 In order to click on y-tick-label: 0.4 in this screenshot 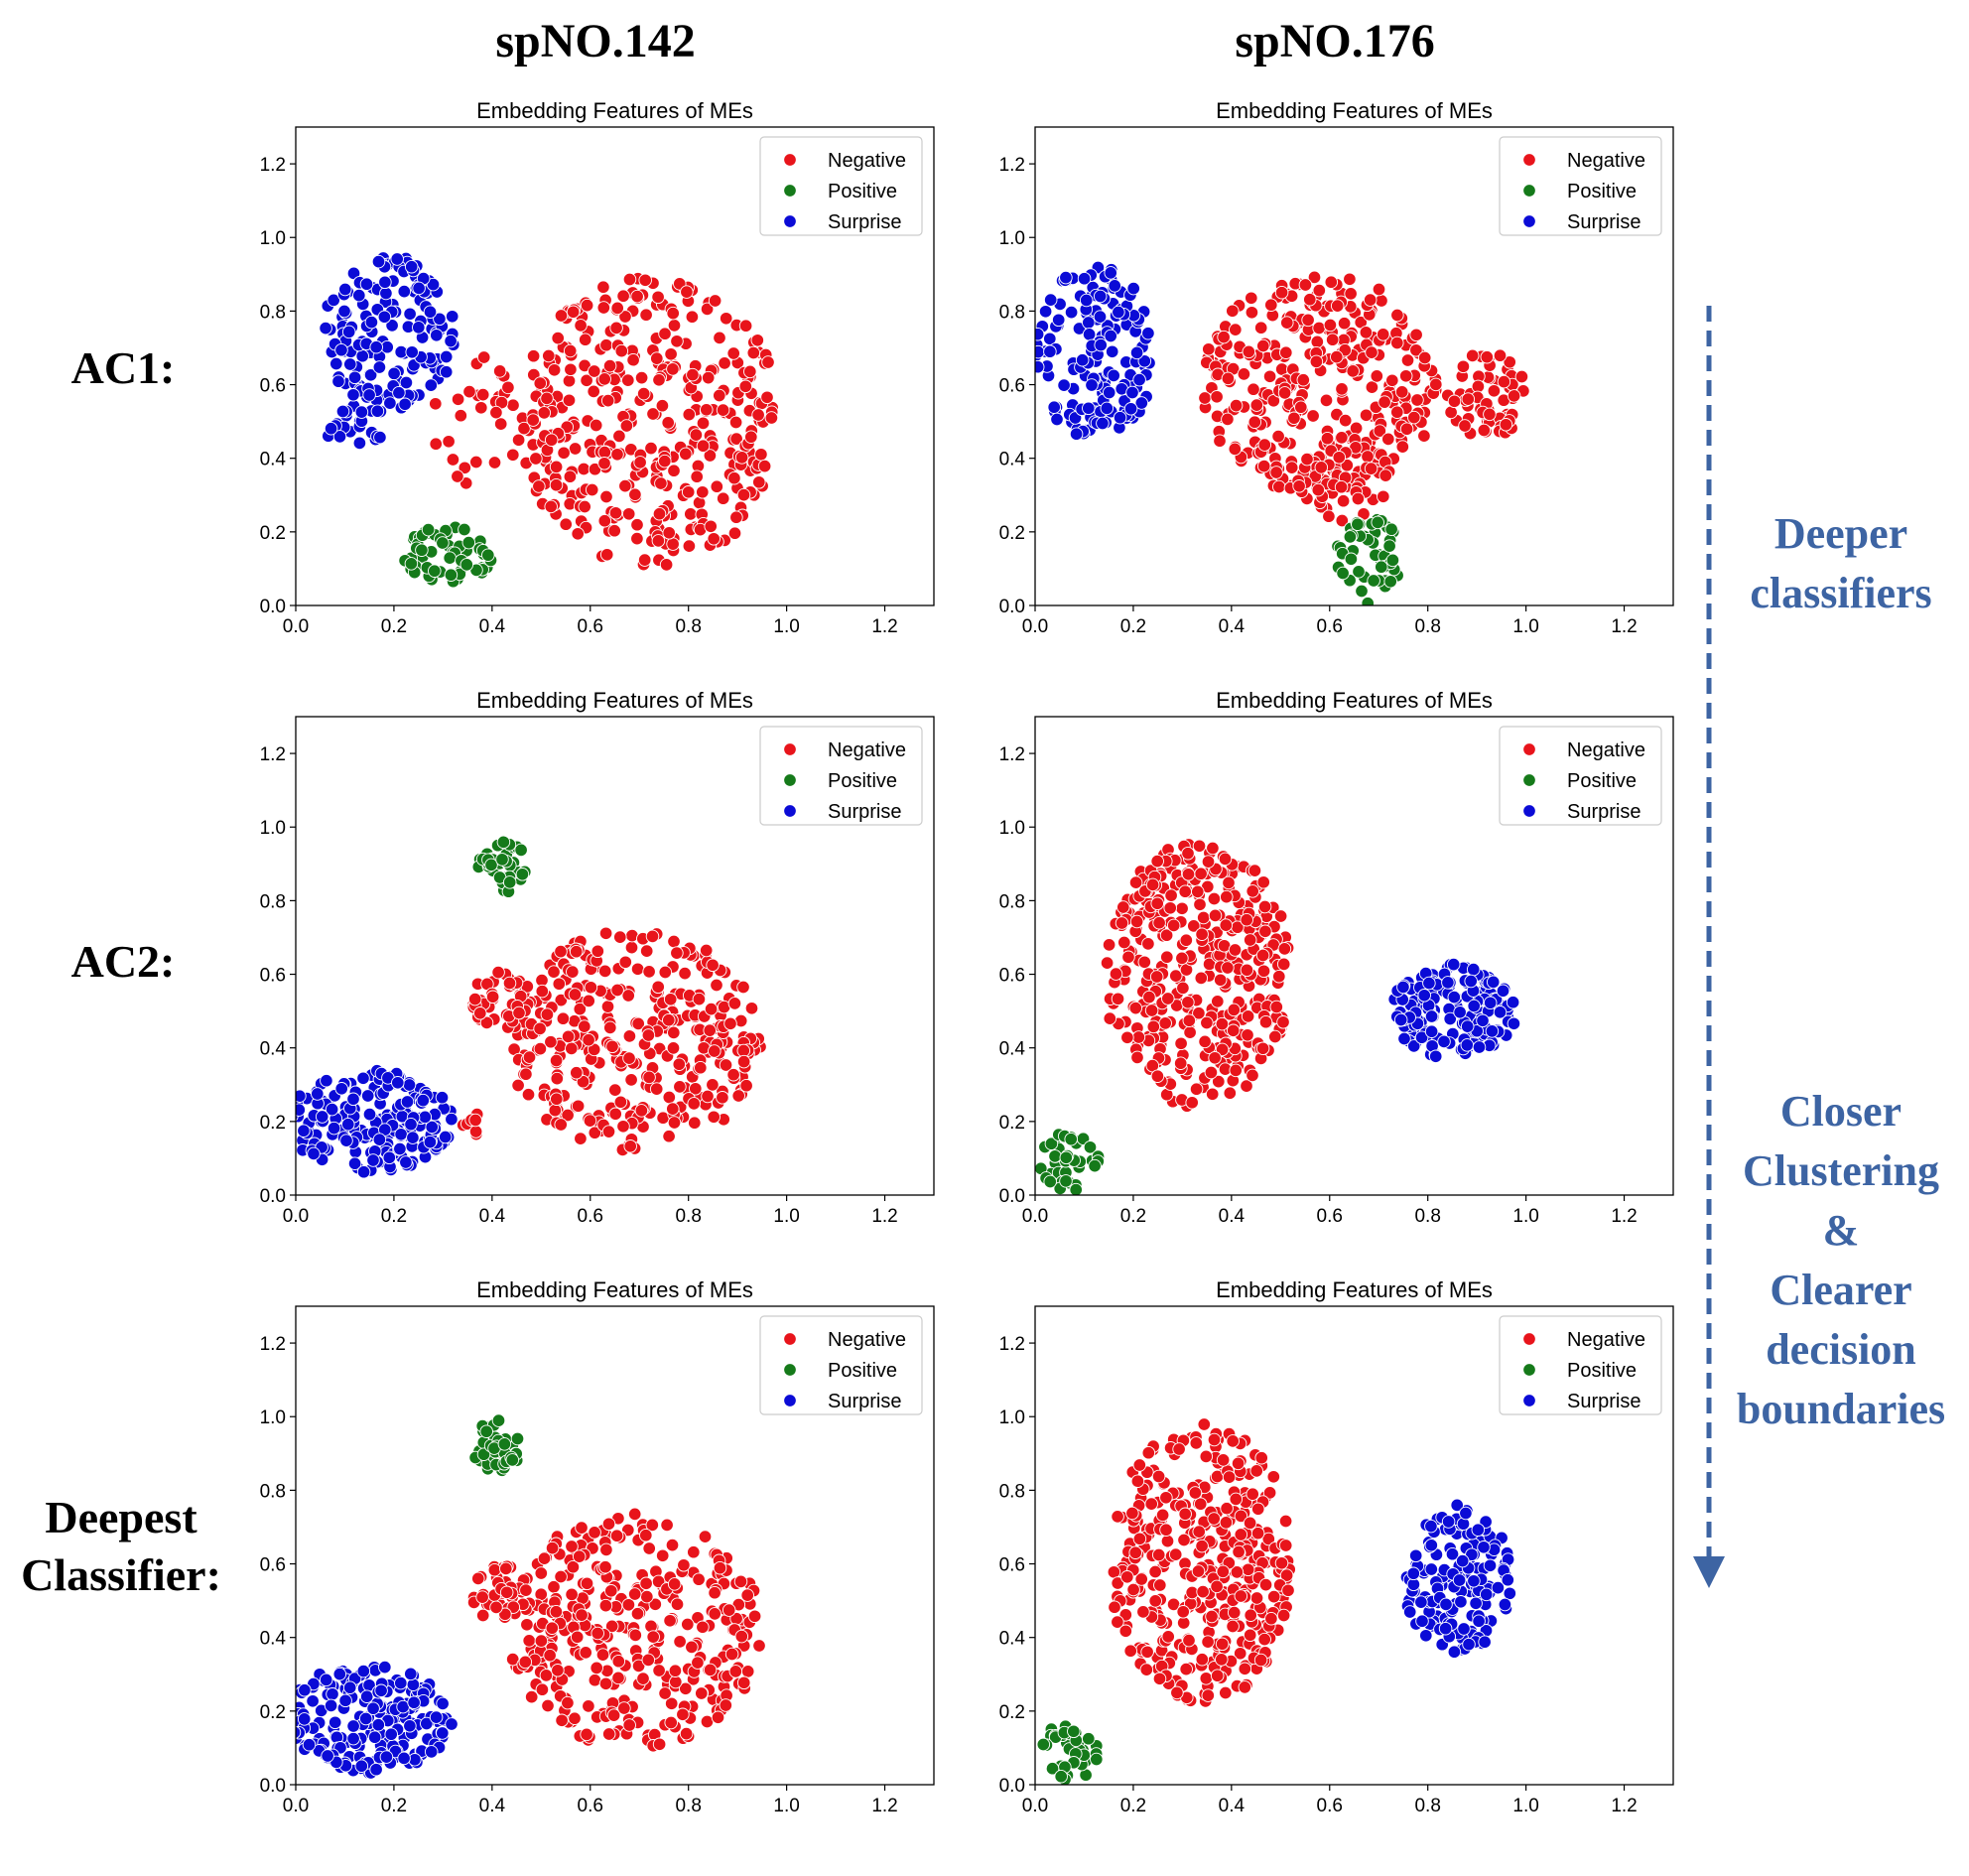, I will do `click(1012, 1049)`.